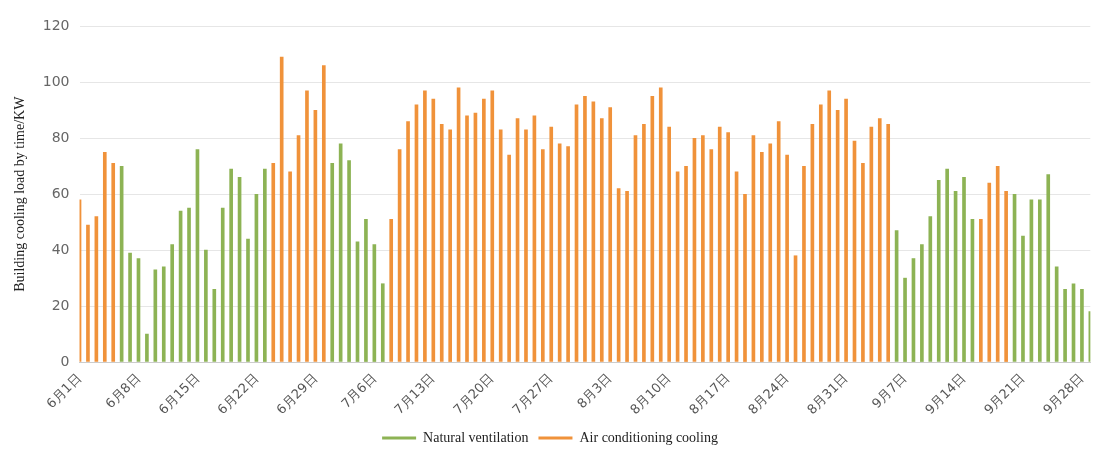 The height and width of the screenshot is (455, 1104). Describe the element at coordinates (1004, 393) in the screenshot. I see `x-tick-label: 9月21日` at that location.